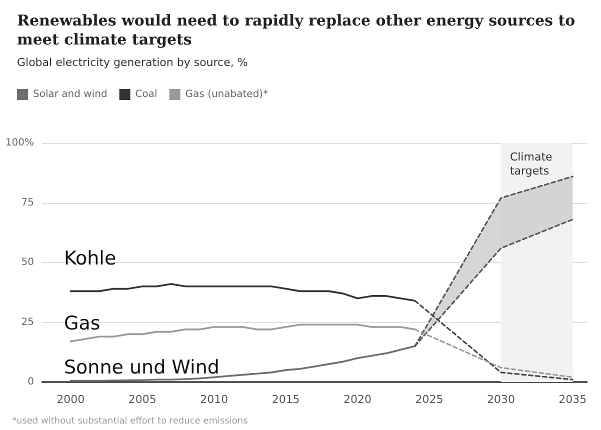 The width and height of the screenshot is (601, 430). Describe the element at coordinates (358, 399) in the screenshot. I see `x-tick-label: 2020` at that location.